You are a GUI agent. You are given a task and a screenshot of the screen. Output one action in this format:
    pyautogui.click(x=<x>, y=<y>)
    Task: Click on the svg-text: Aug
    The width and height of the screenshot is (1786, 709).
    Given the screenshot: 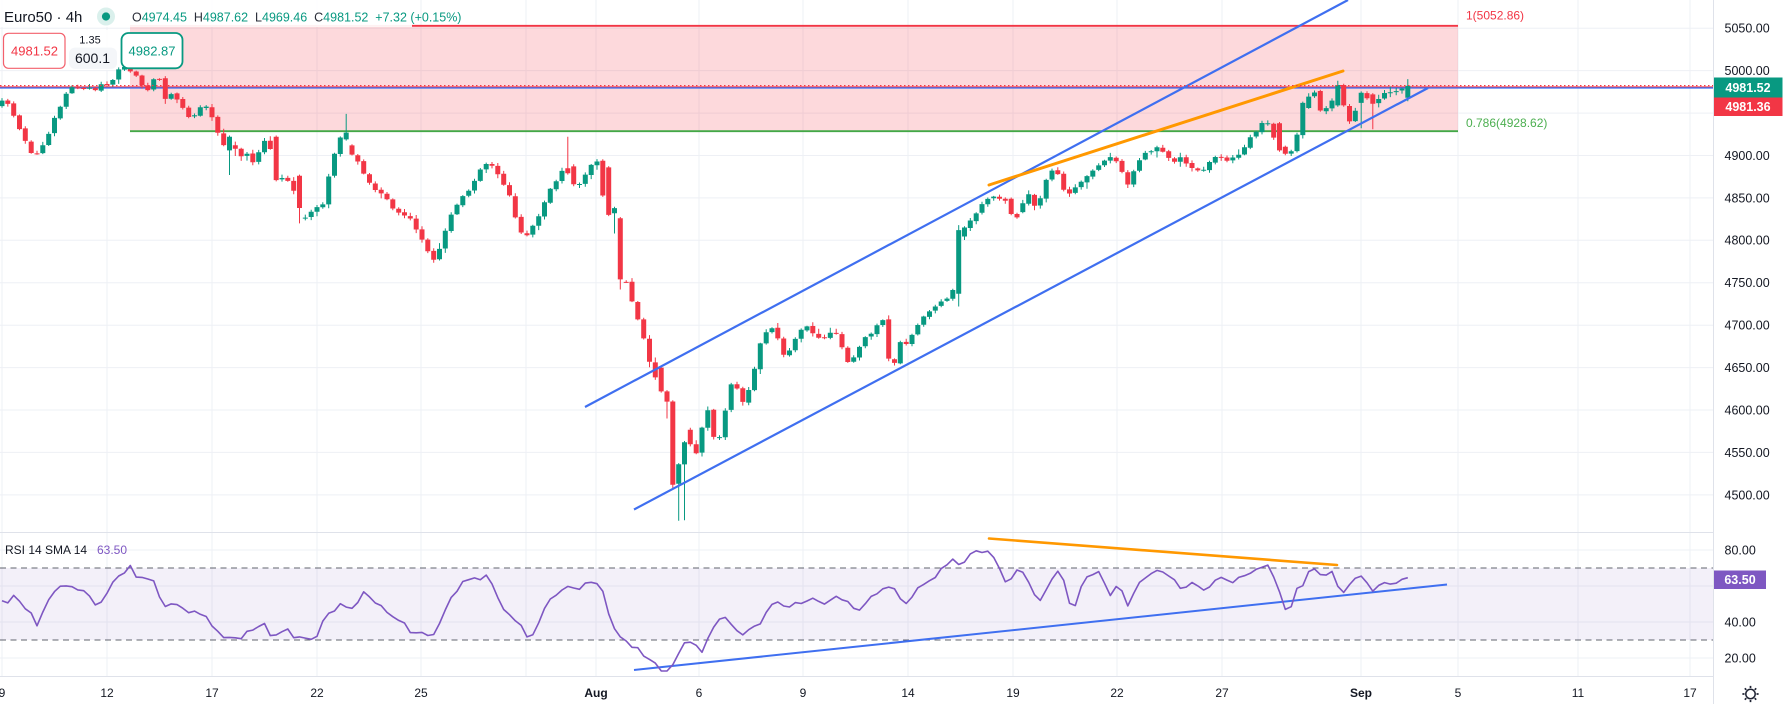 What is the action you would take?
    pyautogui.click(x=595, y=693)
    